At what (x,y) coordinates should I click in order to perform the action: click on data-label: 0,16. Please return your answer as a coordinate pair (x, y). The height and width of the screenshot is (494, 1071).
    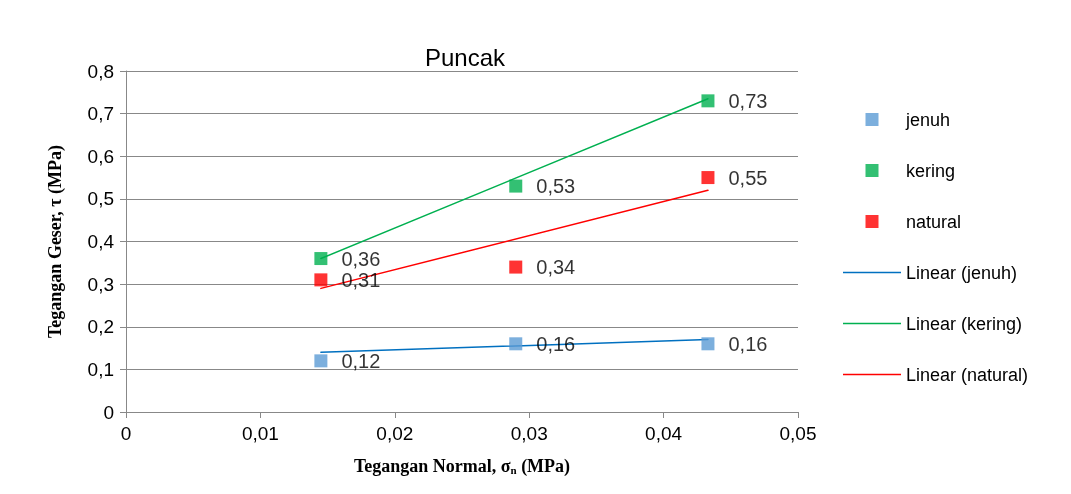
    Looking at the image, I should click on (748, 343).